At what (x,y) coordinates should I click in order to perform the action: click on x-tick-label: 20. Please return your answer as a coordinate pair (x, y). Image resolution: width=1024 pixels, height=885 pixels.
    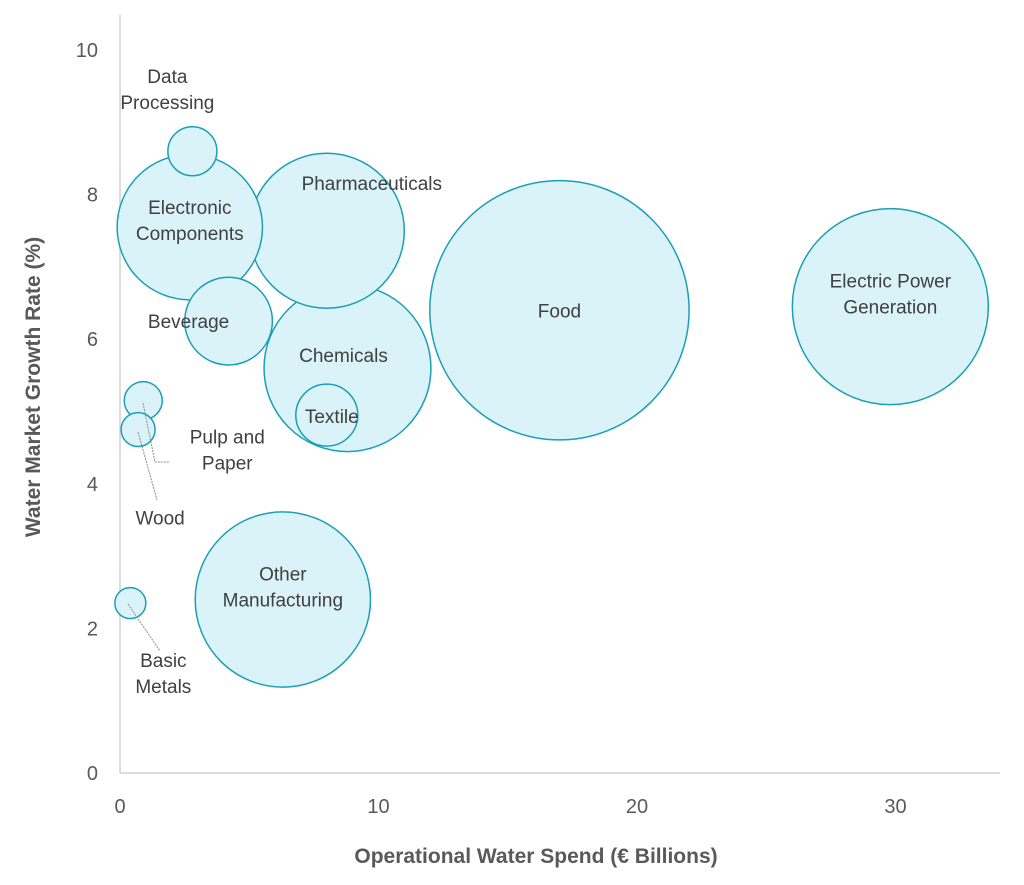
    Looking at the image, I should click on (637, 807).